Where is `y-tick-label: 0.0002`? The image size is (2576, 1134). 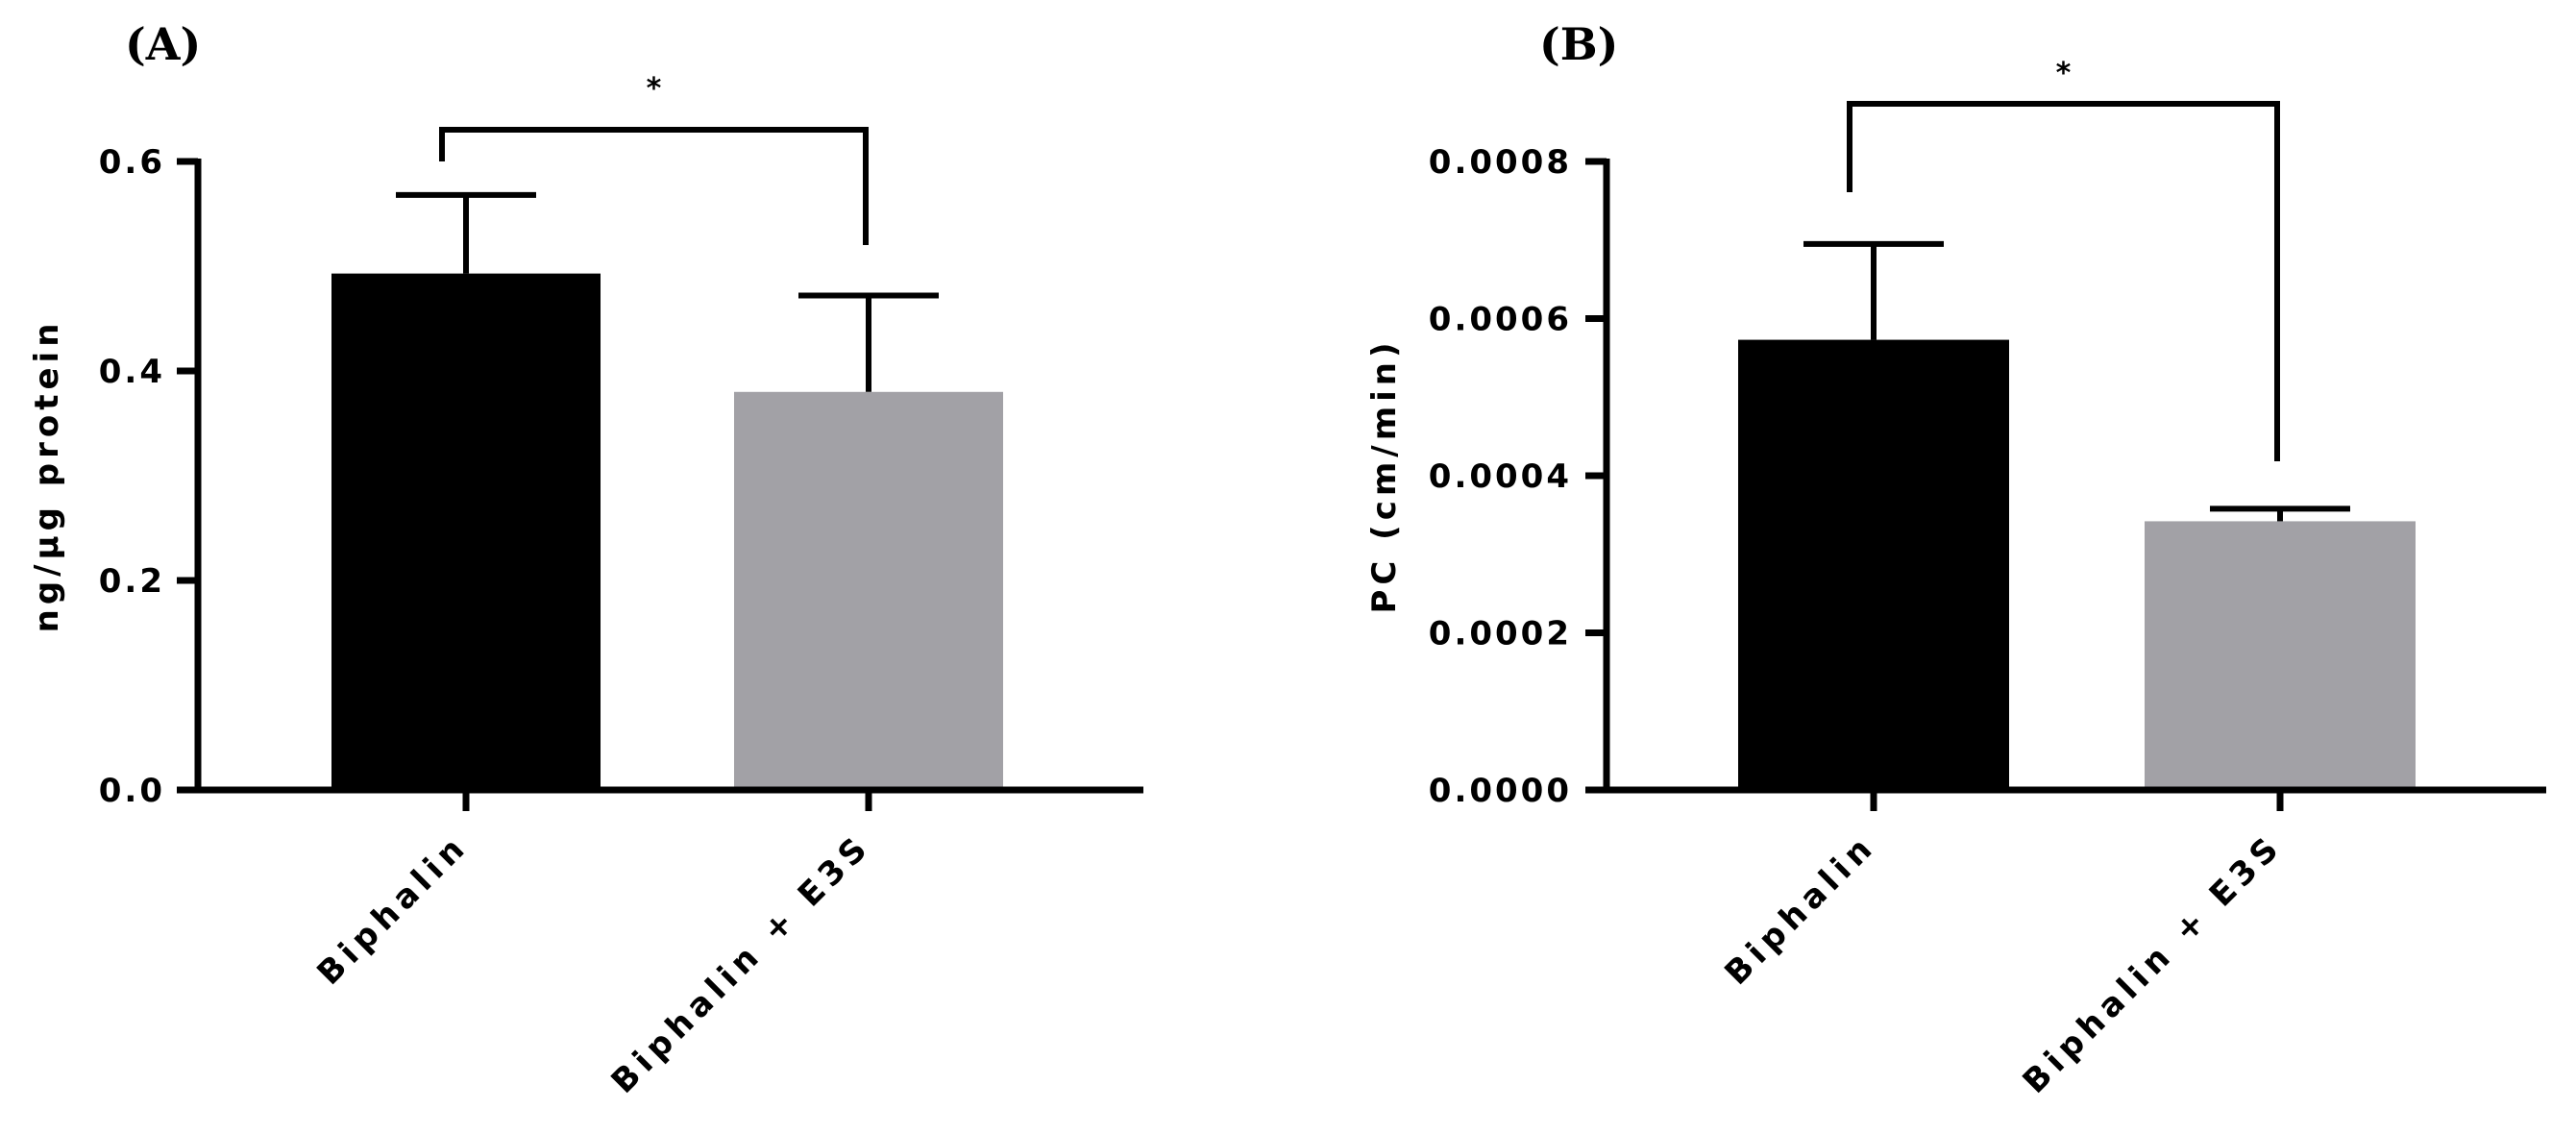
y-tick-label: 0.0002 is located at coordinates (1500, 634).